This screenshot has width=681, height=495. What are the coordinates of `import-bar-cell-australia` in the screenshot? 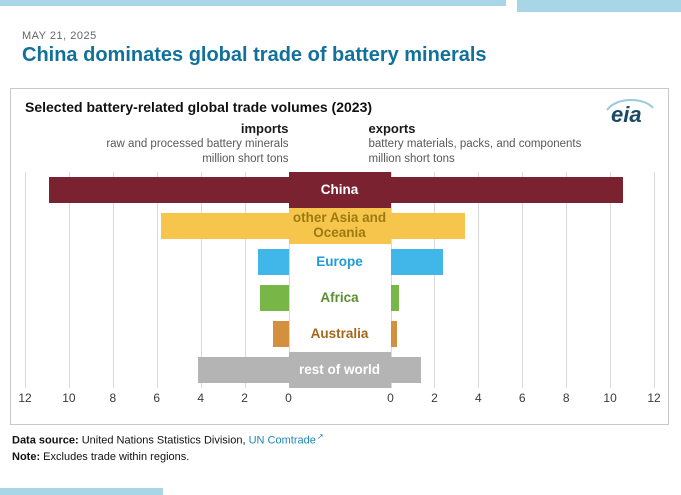 It's located at (157, 334).